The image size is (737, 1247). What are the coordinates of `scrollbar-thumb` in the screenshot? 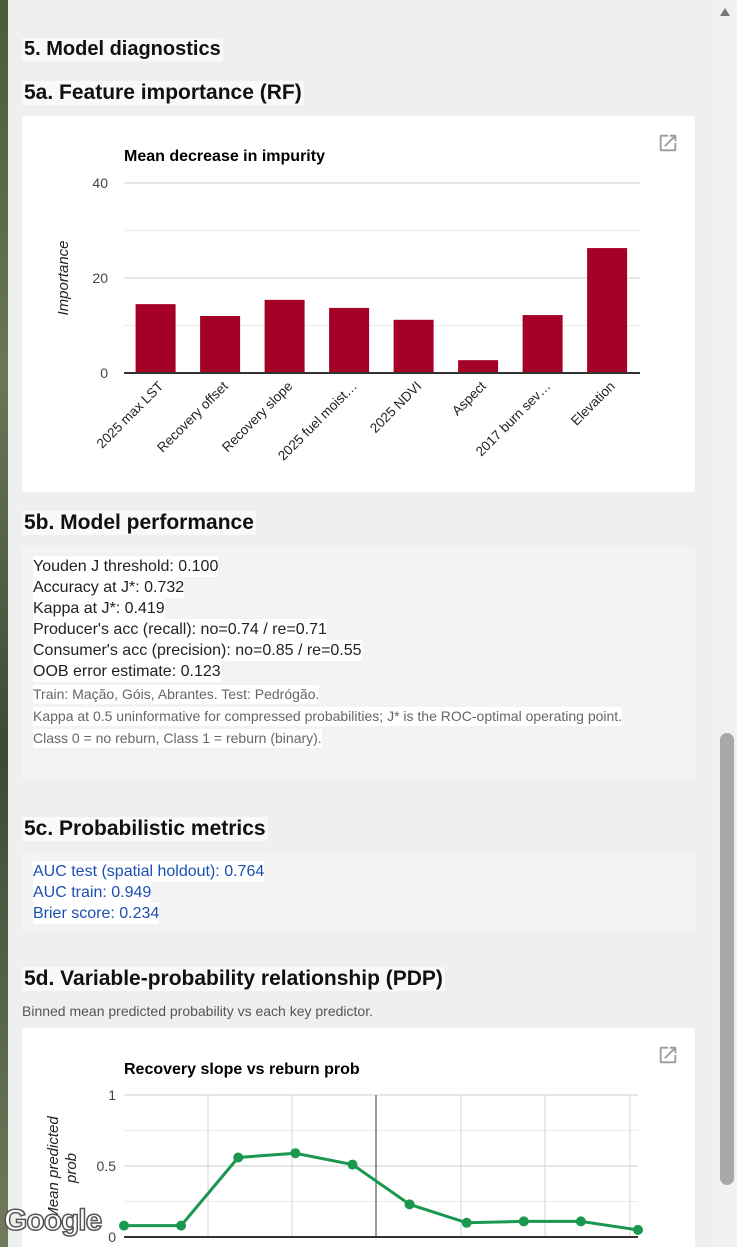 It's located at (727, 959).